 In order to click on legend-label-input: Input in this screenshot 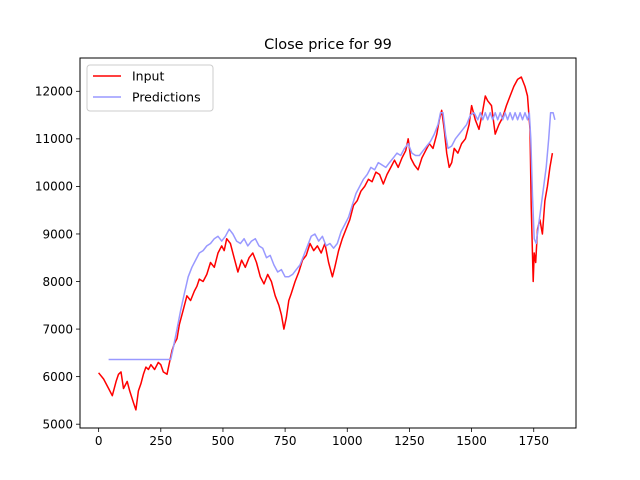, I will do `click(148, 76)`.